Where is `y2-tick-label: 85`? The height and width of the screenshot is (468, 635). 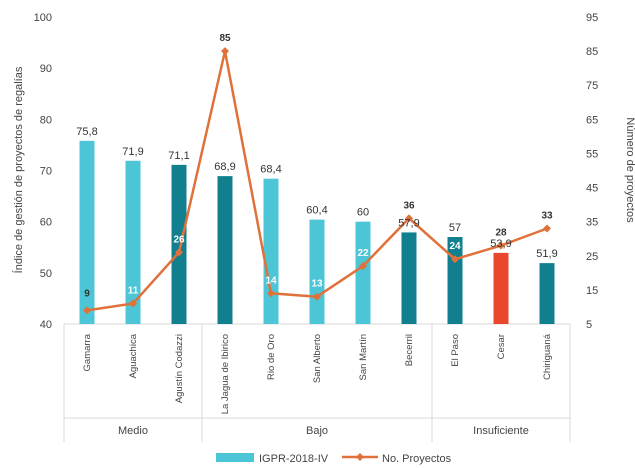
y2-tick-label: 85 is located at coordinates (592, 52).